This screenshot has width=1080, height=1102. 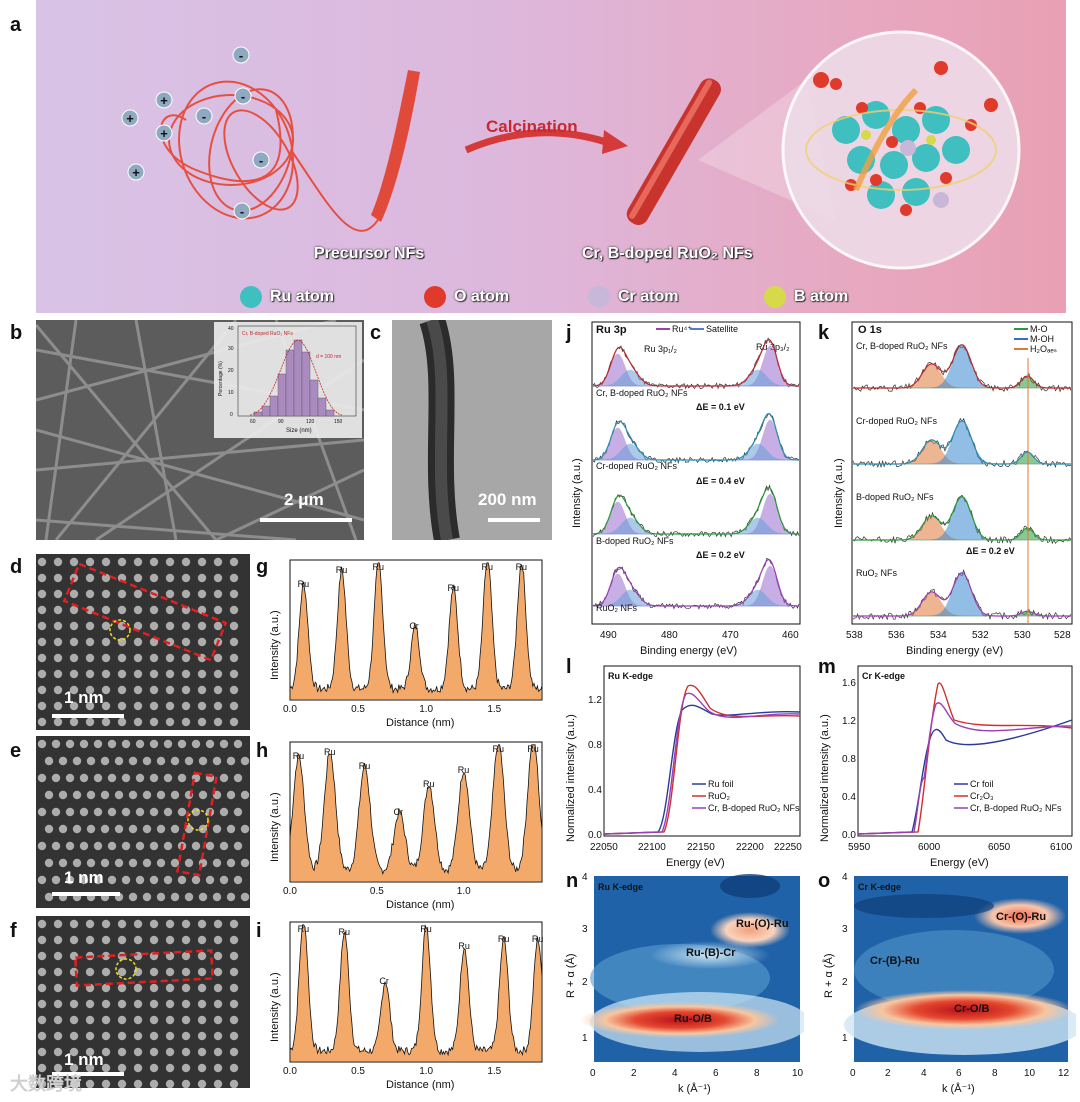 I want to click on xps-k-xtick-4: 532, so click(x=980, y=635).